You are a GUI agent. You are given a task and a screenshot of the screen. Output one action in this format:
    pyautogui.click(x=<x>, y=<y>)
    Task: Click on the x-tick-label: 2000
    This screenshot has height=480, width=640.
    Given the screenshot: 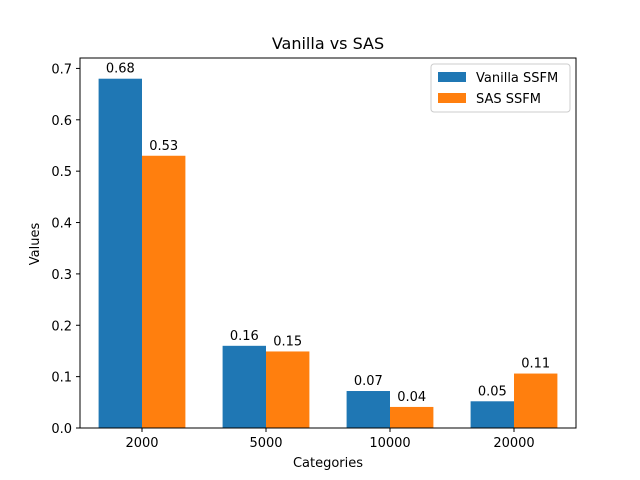 What is the action you would take?
    pyautogui.click(x=141, y=443)
    